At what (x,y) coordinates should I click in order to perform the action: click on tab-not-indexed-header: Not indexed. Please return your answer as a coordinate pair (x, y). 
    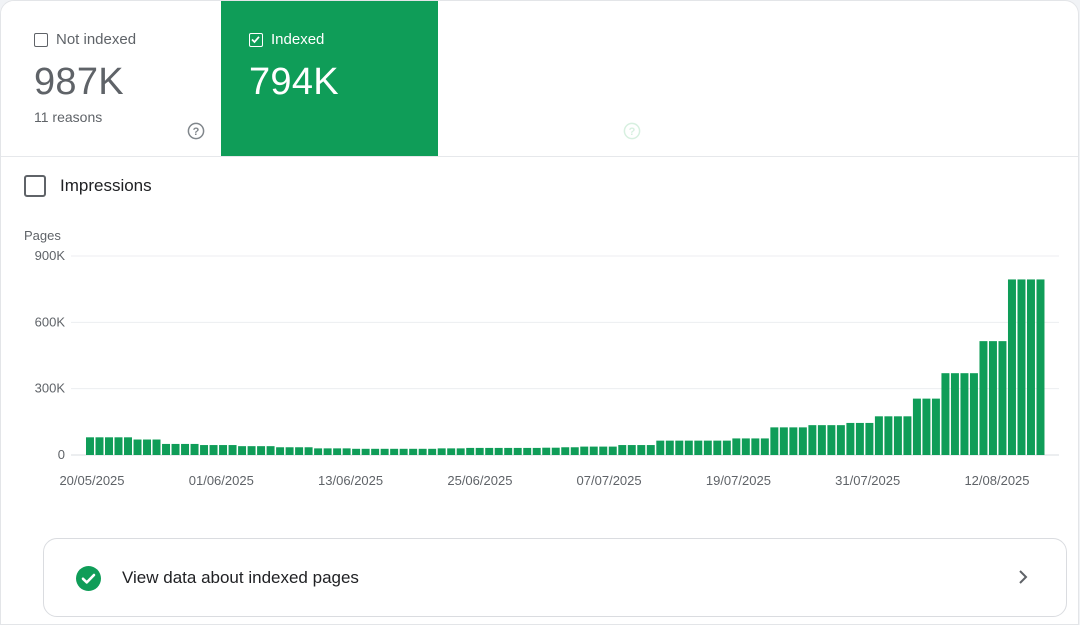
    Looking at the image, I should click on (85, 39).